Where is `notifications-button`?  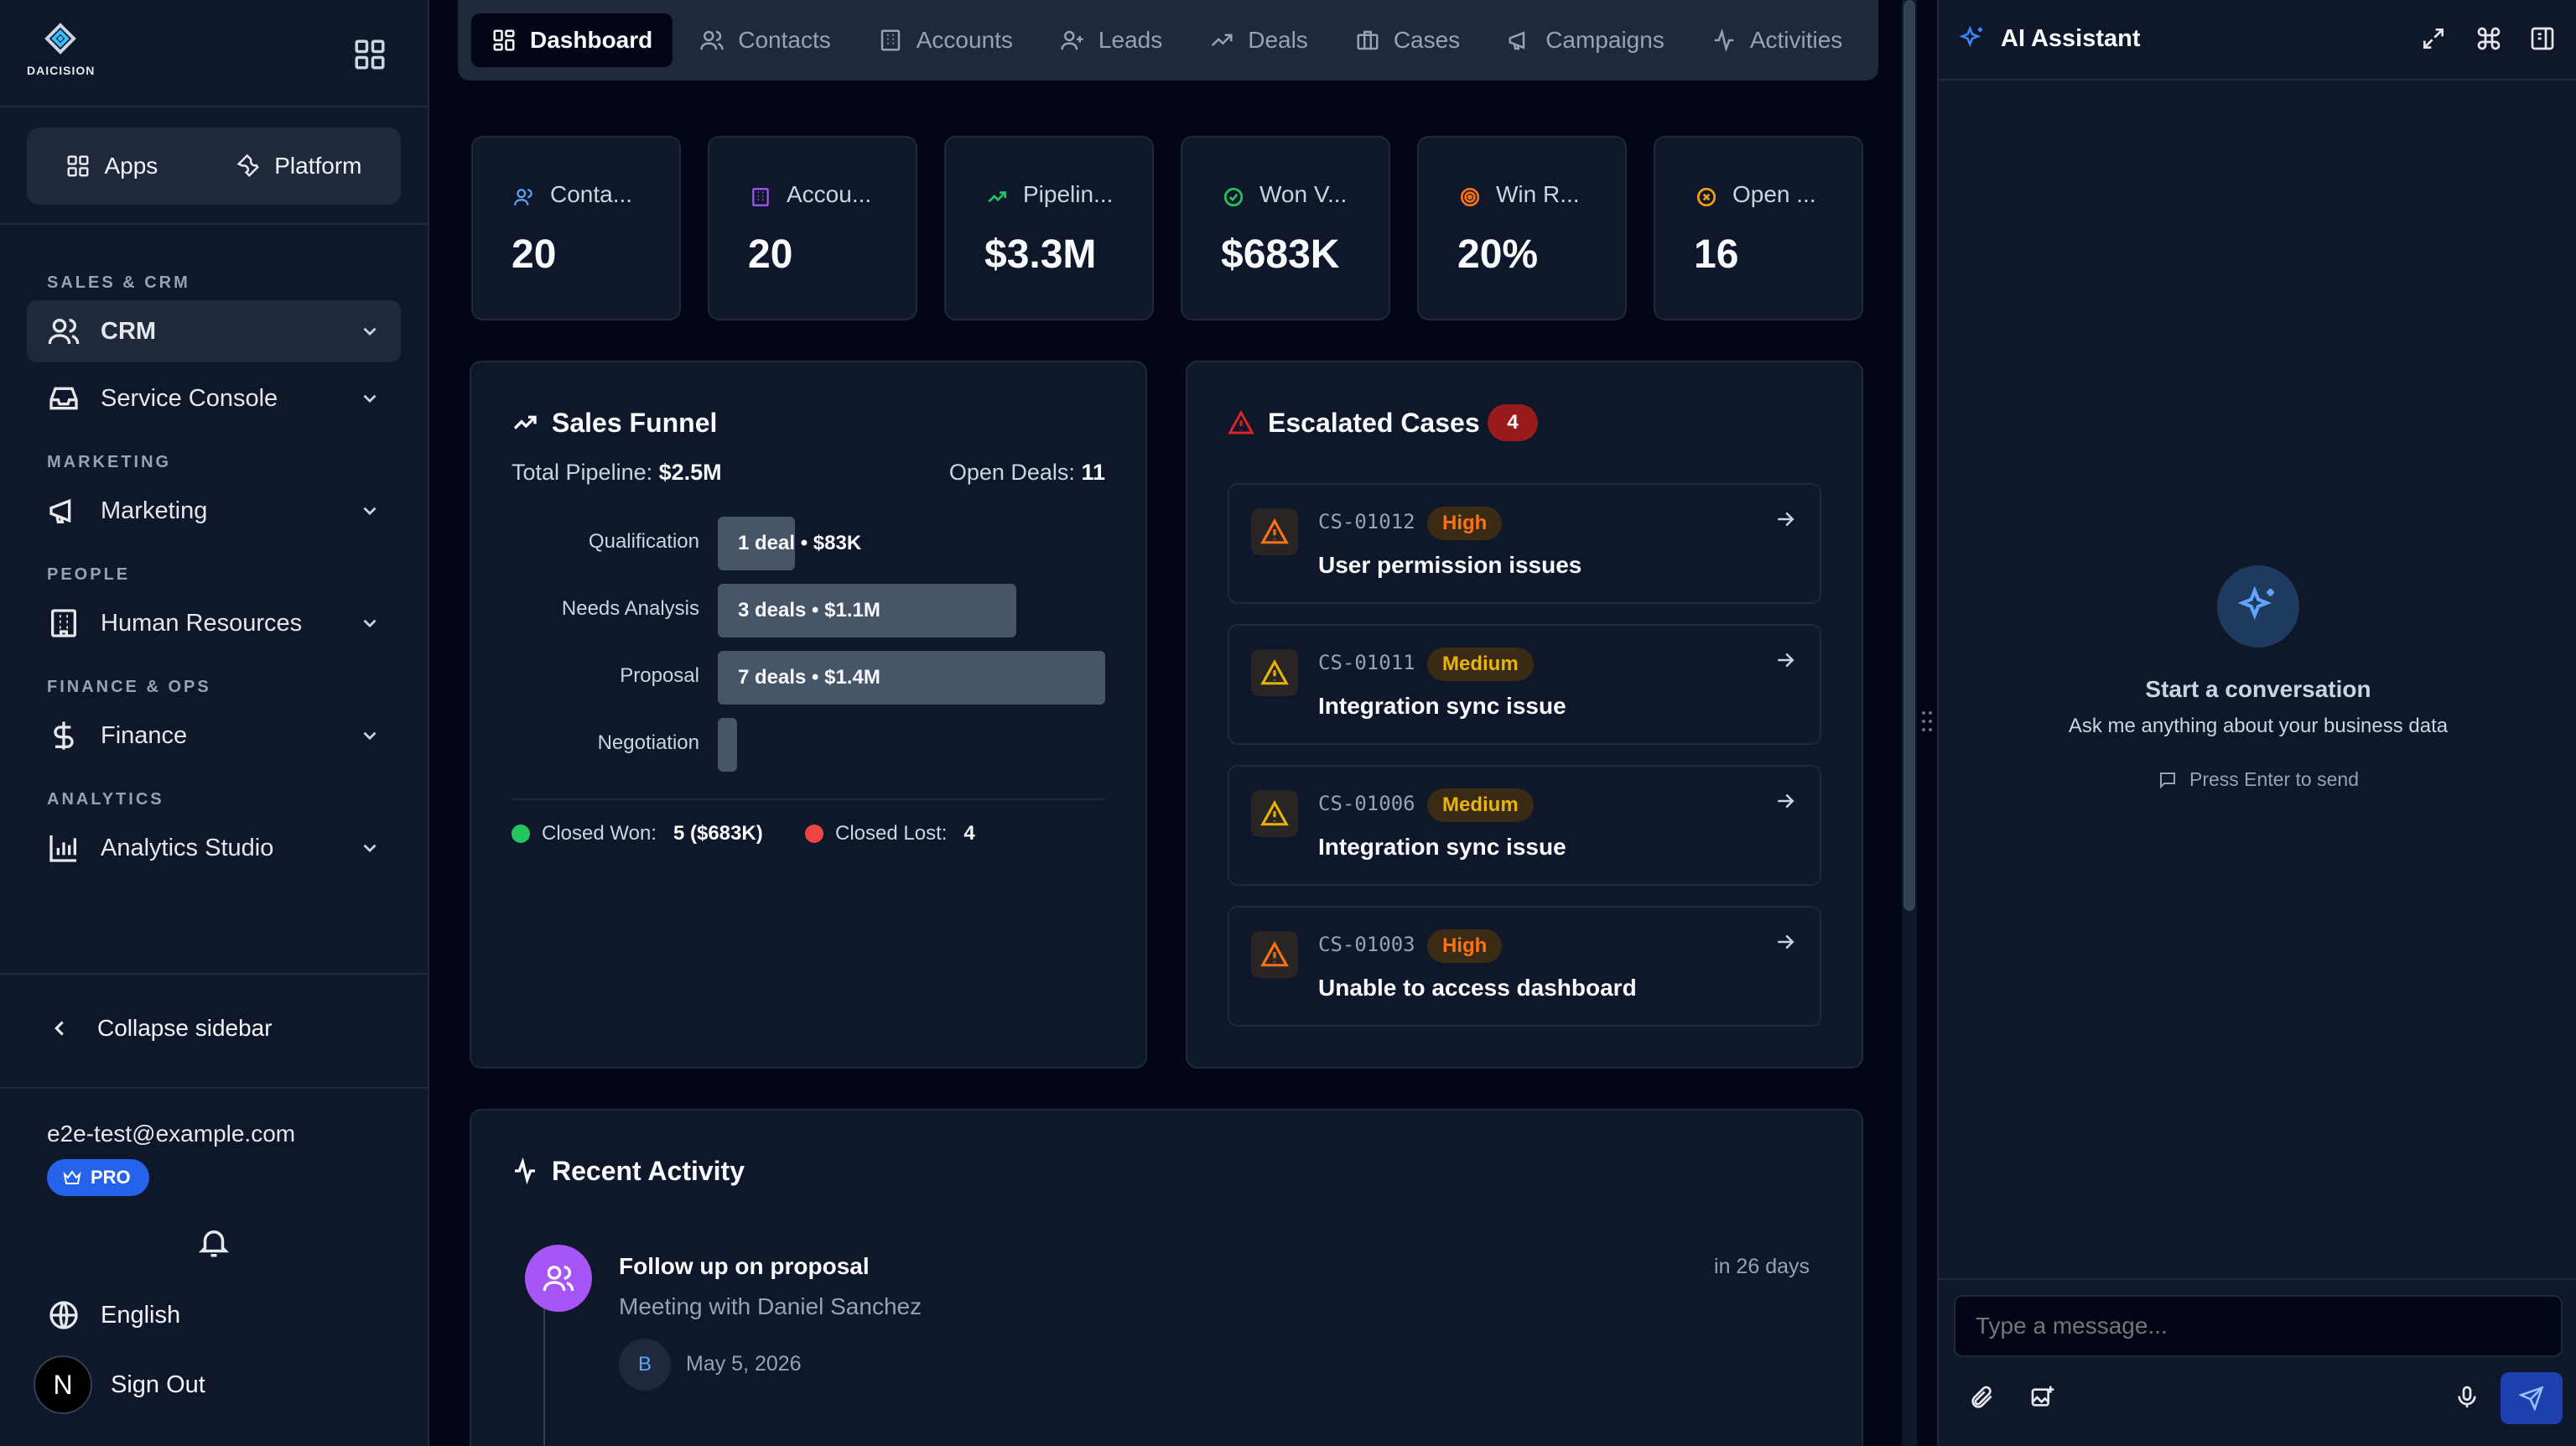
notifications-button is located at coordinates (213, 1242).